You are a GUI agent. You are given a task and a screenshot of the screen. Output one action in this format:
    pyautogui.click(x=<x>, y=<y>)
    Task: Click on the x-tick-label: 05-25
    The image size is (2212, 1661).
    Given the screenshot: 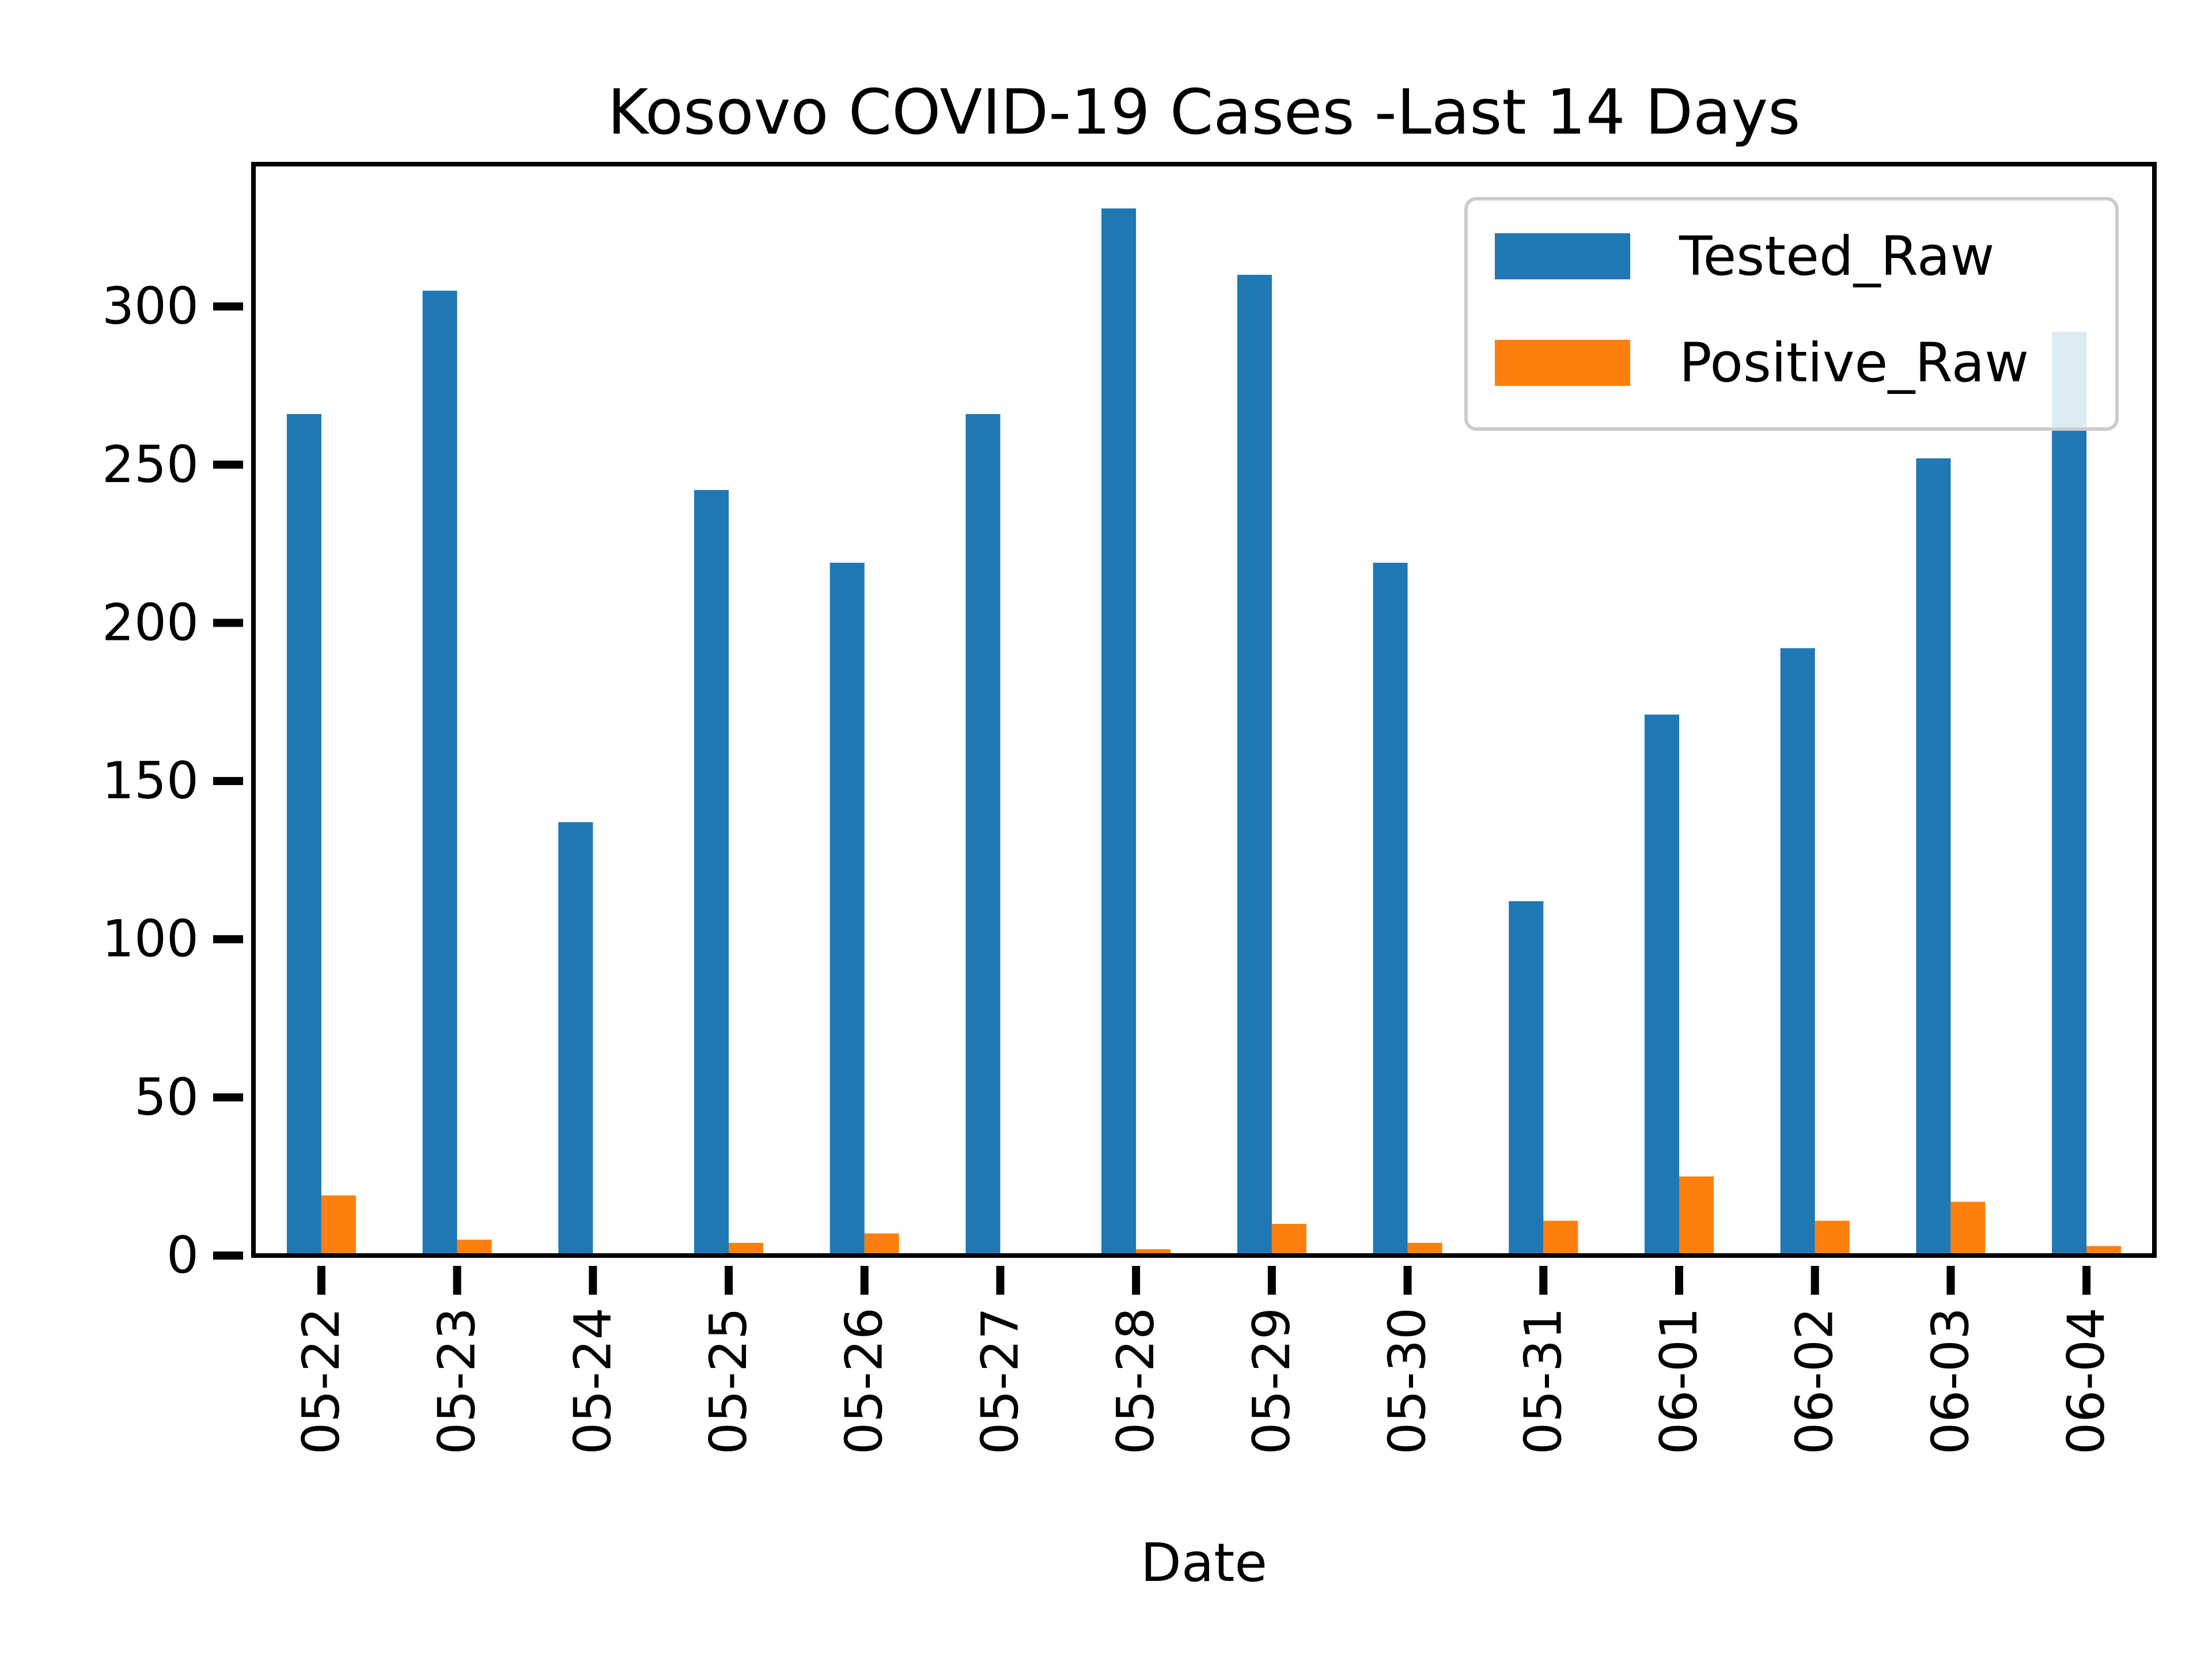 What is the action you would take?
    pyautogui.click(x=728, y=1381)
    